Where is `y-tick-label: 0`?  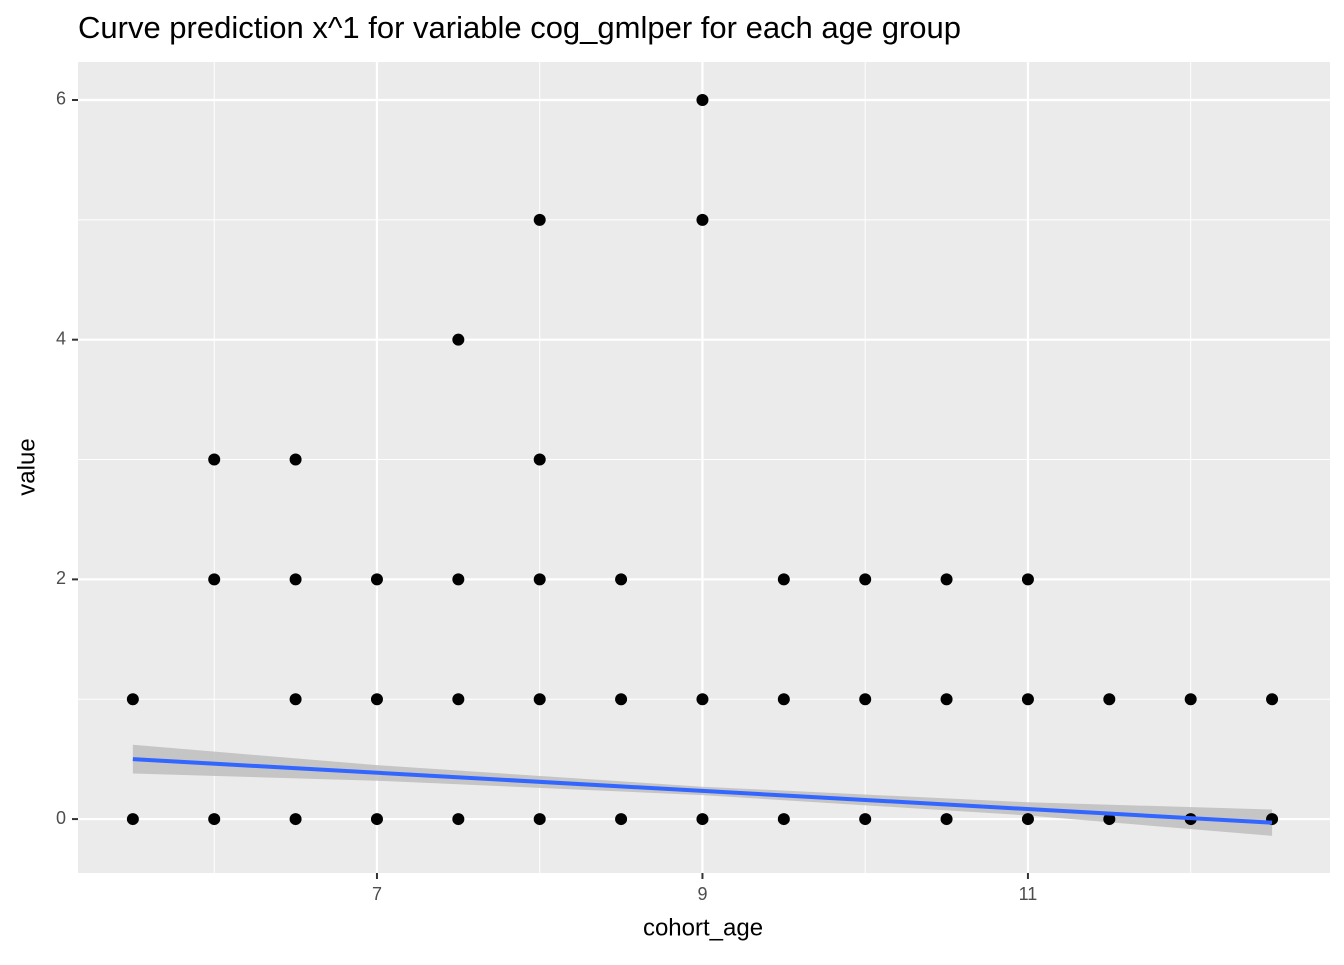
y-tick-label: 0 is located at coordinates (61, 818).